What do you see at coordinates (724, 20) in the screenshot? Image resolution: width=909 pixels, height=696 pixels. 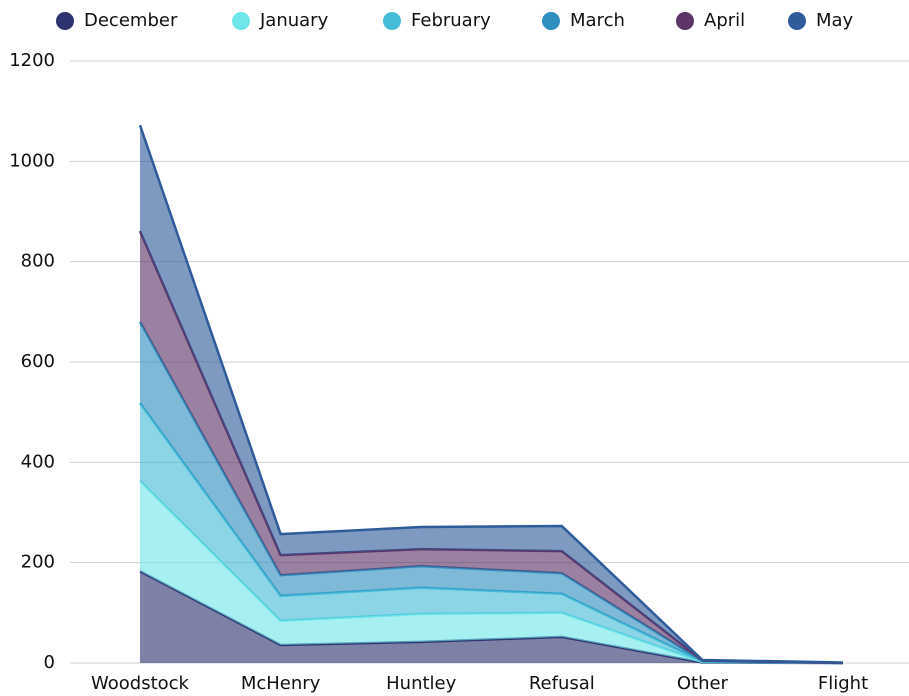 I see `legend-label: April` at bounding box center [724, 20].